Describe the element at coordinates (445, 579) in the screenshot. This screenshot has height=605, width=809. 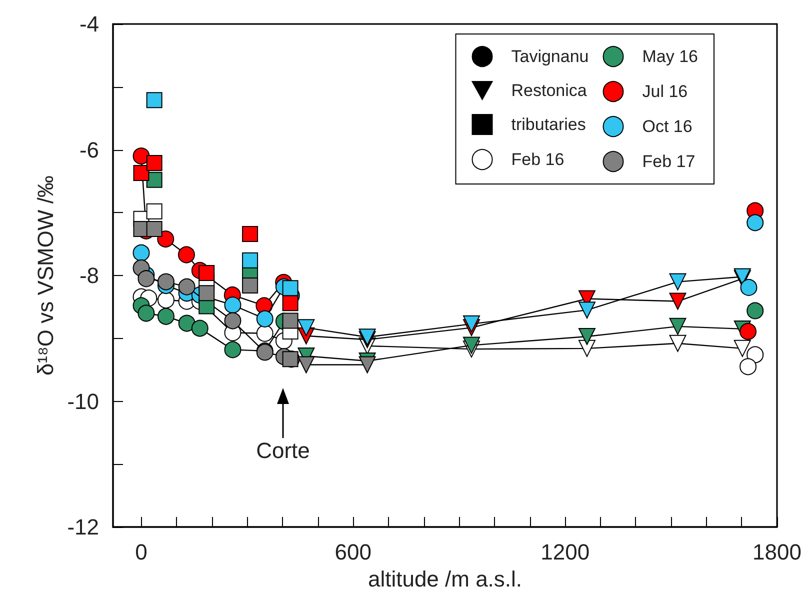
I see `x-axis-title: altitude /m a.s.l.` at that location.